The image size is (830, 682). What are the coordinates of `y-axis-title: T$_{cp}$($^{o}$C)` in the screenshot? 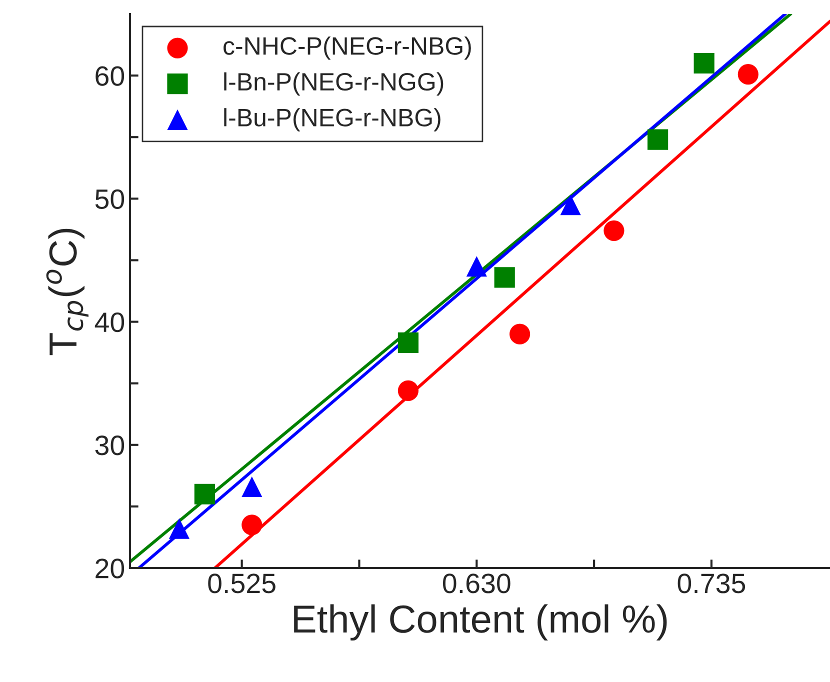 It's located at (67, 292).